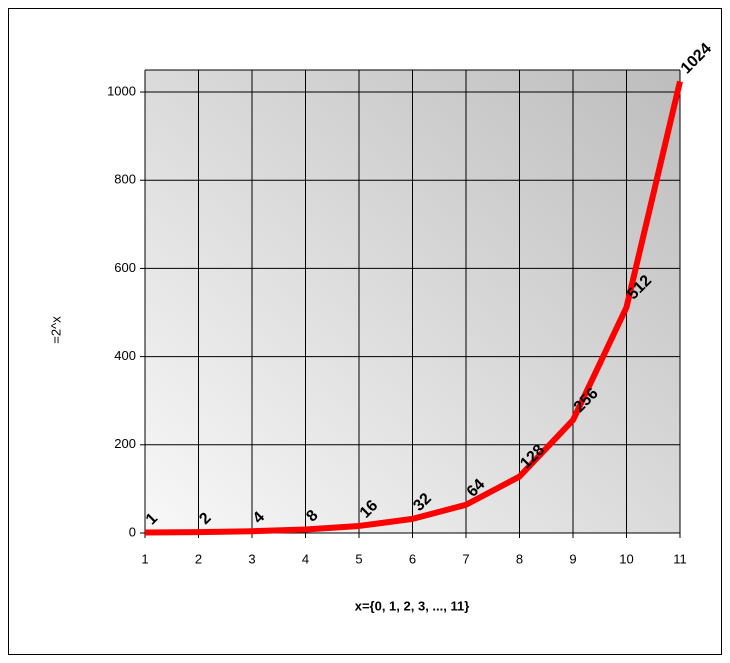 The image size is (730, 663). What do you see at coordinates (412, 558) in the screenshot?
I see `x-tick-label: 6` at bounding box center [412, 558].